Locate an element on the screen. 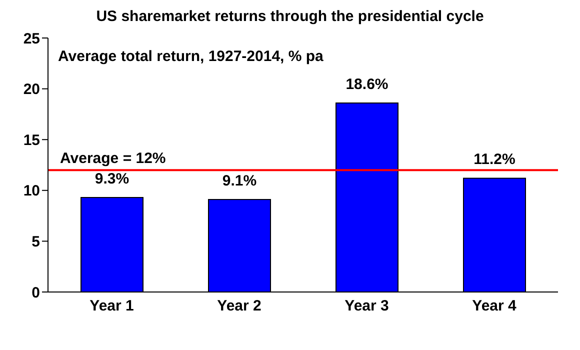  ref-line-label: Average = 12% is located at coordinates (113, 159).